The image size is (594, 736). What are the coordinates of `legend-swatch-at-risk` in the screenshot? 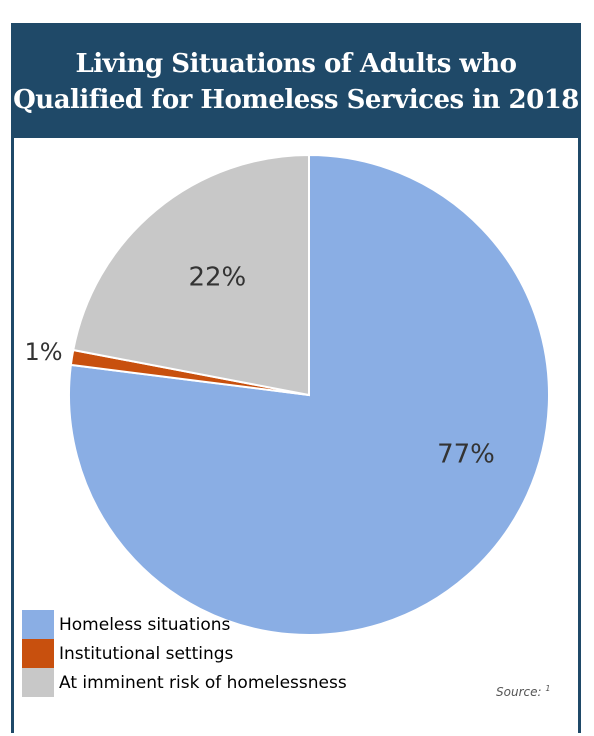 It's located at (38, 682).